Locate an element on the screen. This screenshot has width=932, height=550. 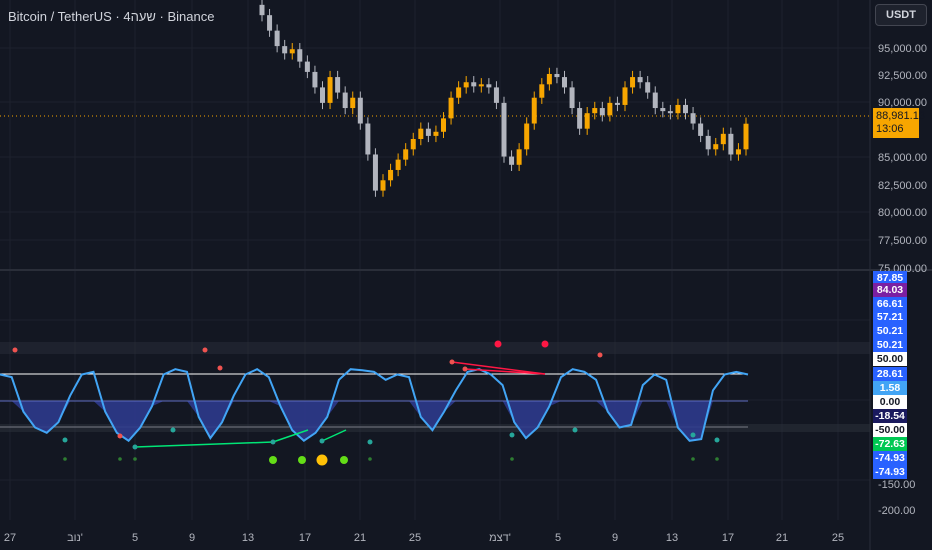
price-axis-label: 85,000.00 is located at coordinates (902, 158).